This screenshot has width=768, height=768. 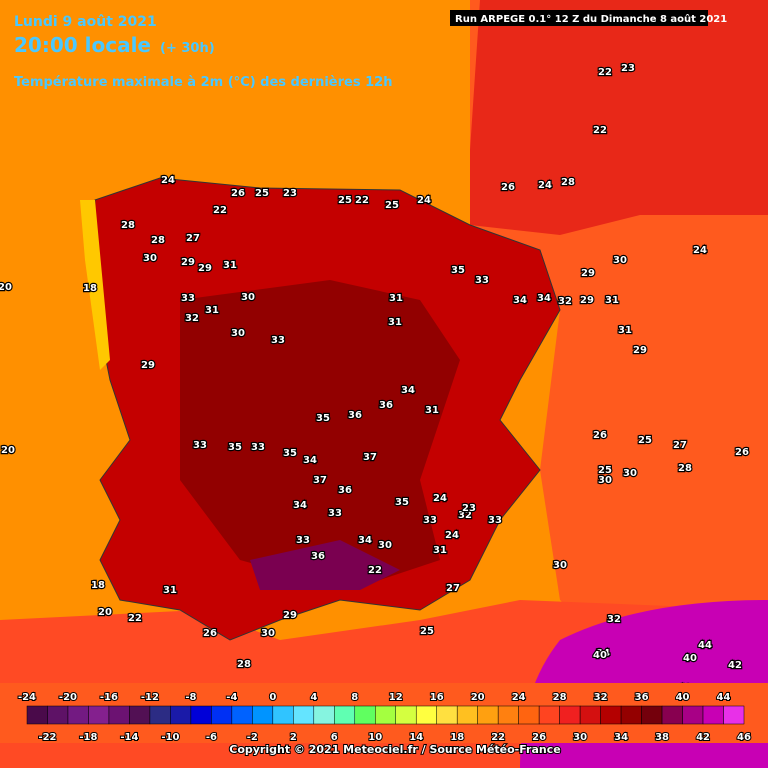 What do you see at coordinates (47, 737) in the screenshot?
I see `colorbar-label: -22` at bounding box center [47, 737].